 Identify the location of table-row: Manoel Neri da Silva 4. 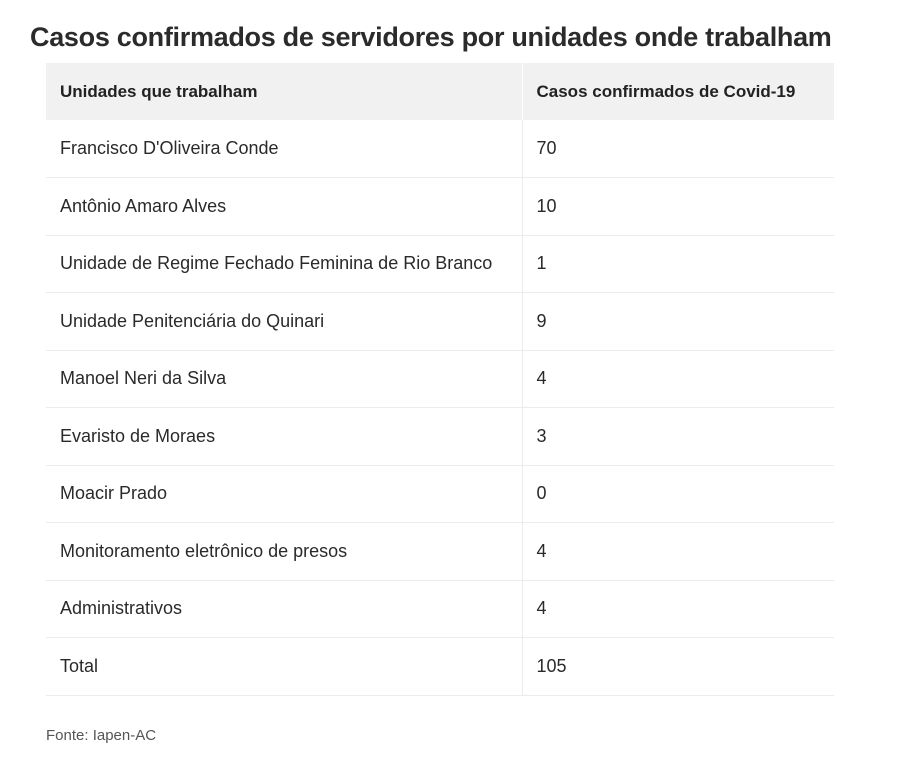
(440, 379).